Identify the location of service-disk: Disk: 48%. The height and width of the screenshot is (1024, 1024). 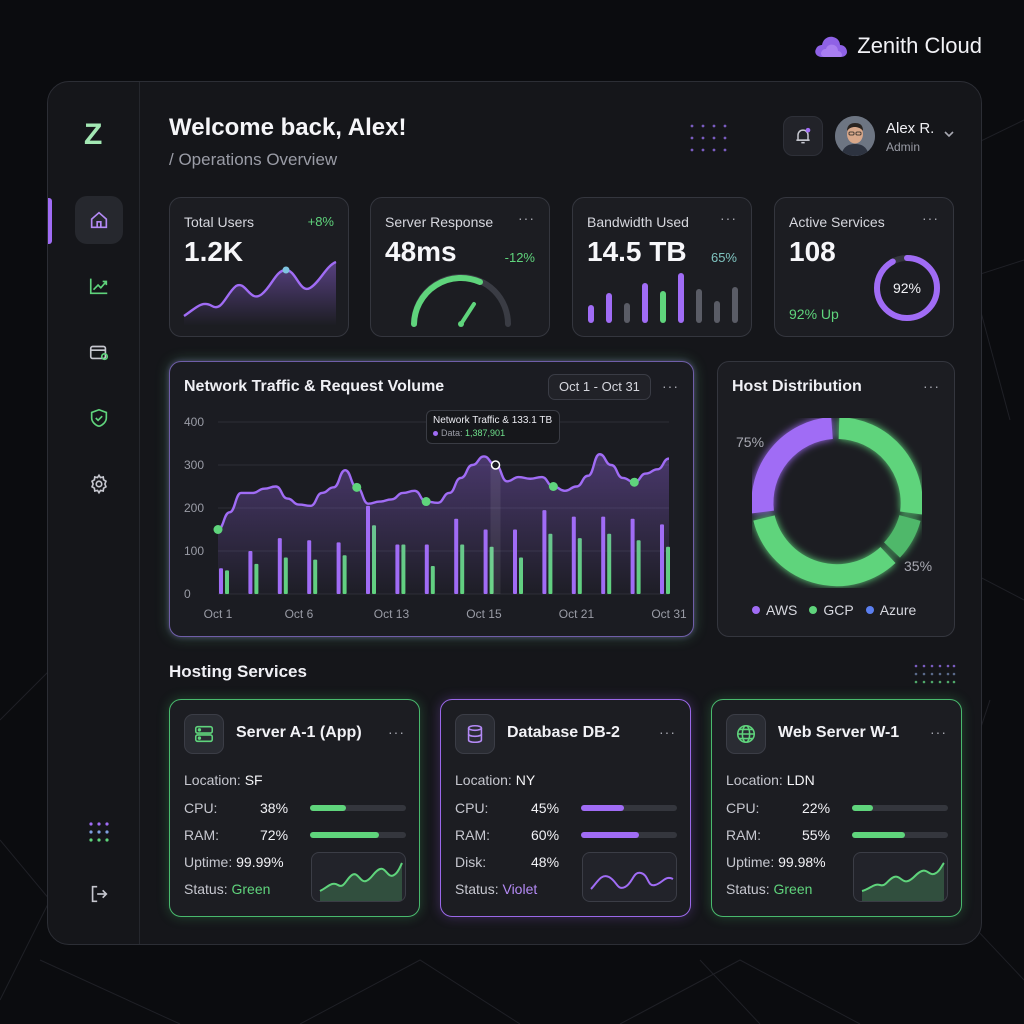
(507, 862).